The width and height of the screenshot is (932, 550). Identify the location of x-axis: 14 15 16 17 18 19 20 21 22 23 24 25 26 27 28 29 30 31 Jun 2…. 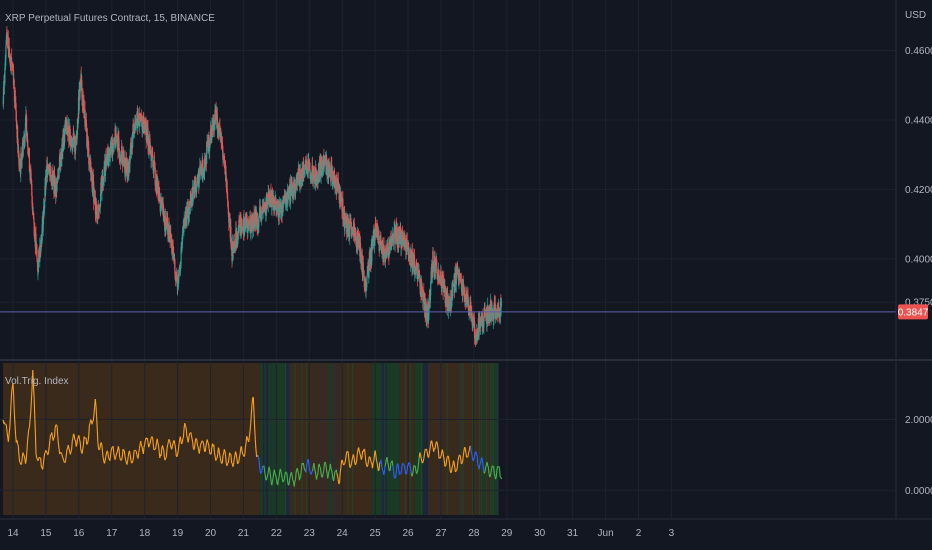
(340, 533).